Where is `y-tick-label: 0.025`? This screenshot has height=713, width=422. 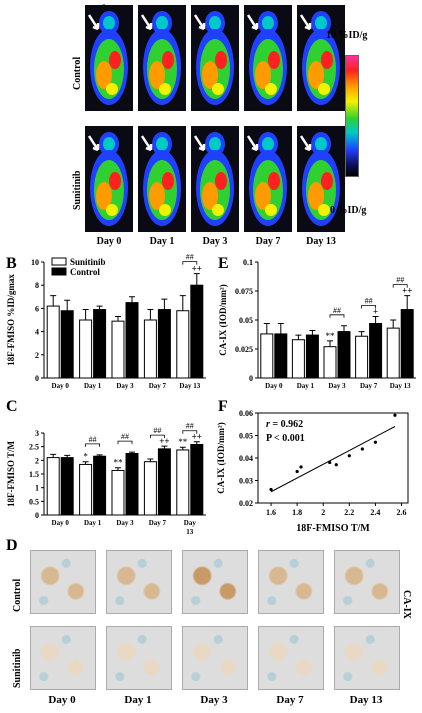
y-tick-label: 0.025 is located at coordinates (244, 349).